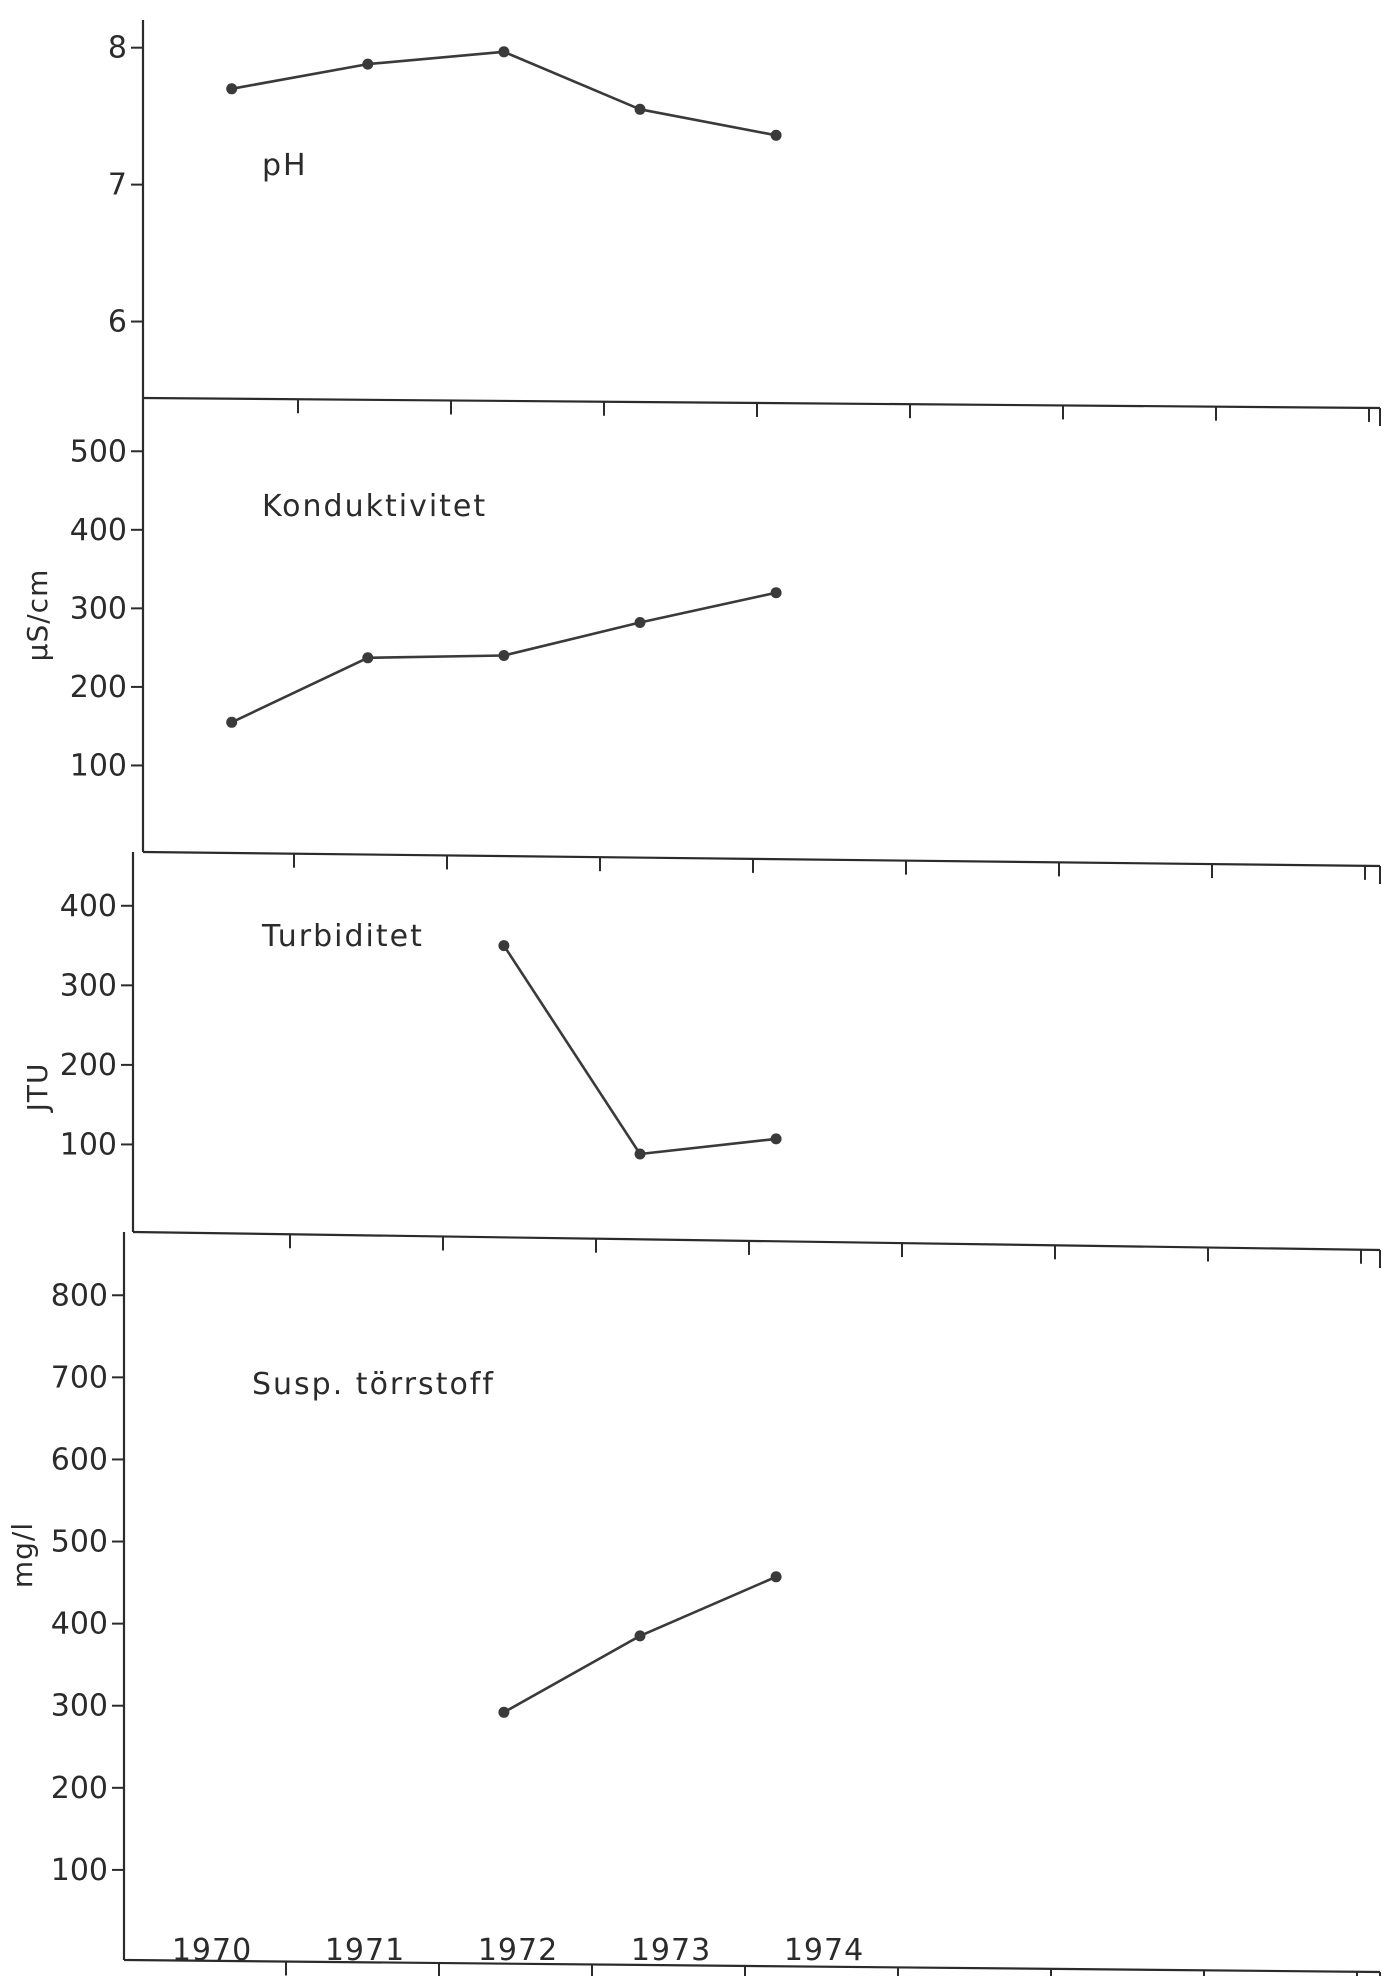 This screenshot has height=1976, width=1390. I want to click on x-axis-year-label: 1972, so click(518, 1950).